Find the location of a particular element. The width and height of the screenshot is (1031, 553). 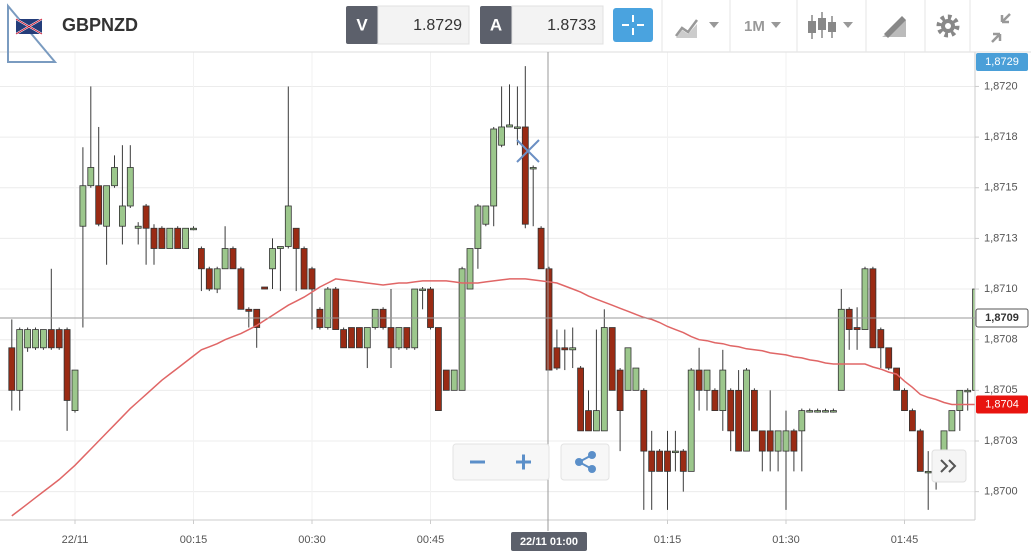

x-tick-label: 00:45 is located at coordinates (431, 540).